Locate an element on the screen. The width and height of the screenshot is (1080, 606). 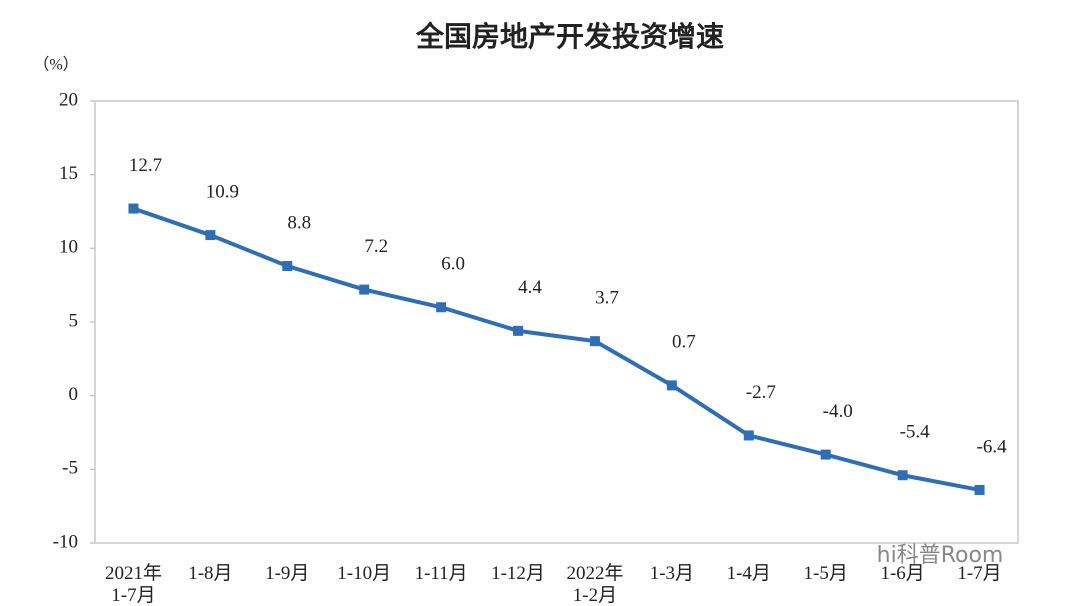
chart-title: 全国房地产开发投资增速 is located at coordinates (569, 36).